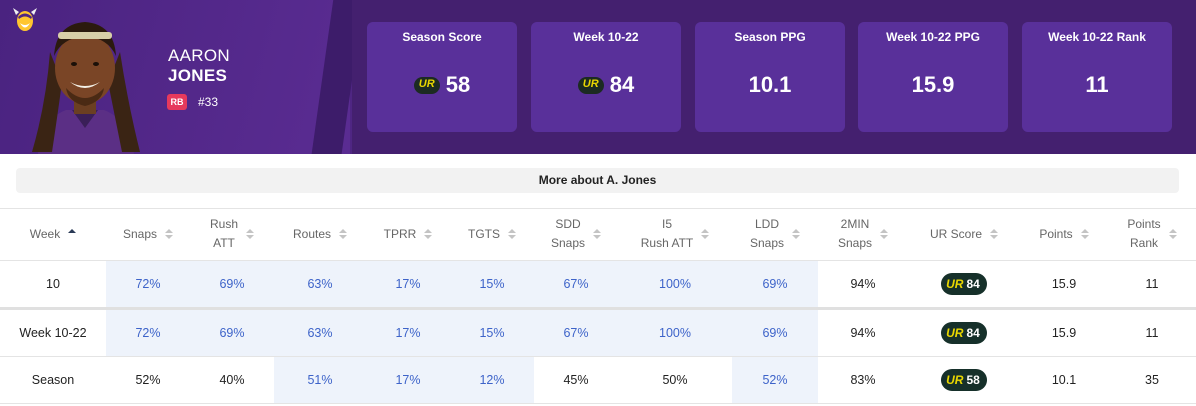 Image resolution: width=1196 pixels, height=406 pixels. What do you see at coordinates (232, 380) in the screenshot?
I see `cell-rush-att: 40%` at bounding box center [232, 380].